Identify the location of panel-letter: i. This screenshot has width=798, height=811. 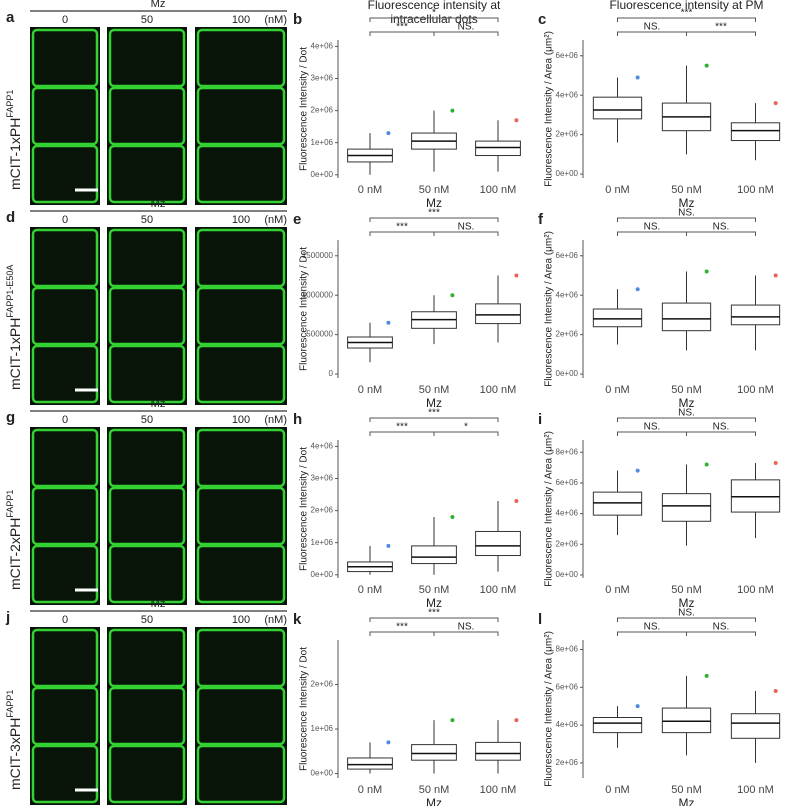
(540, 419).